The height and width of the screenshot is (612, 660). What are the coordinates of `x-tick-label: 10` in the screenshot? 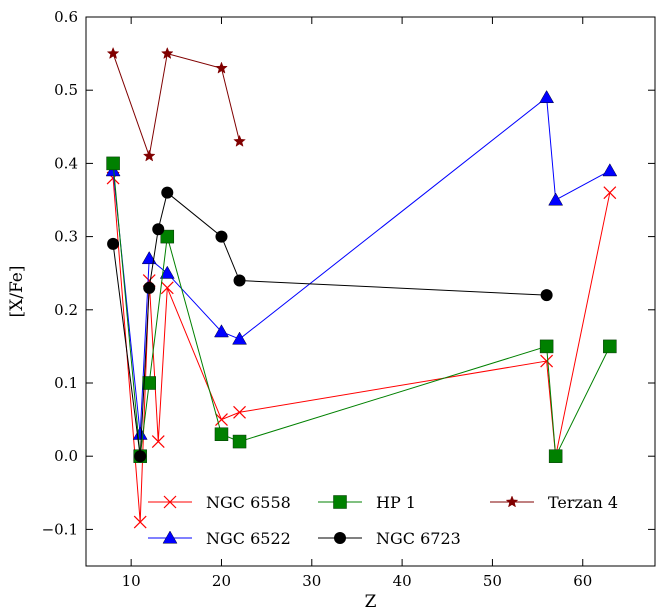 It's located at (131, 581).